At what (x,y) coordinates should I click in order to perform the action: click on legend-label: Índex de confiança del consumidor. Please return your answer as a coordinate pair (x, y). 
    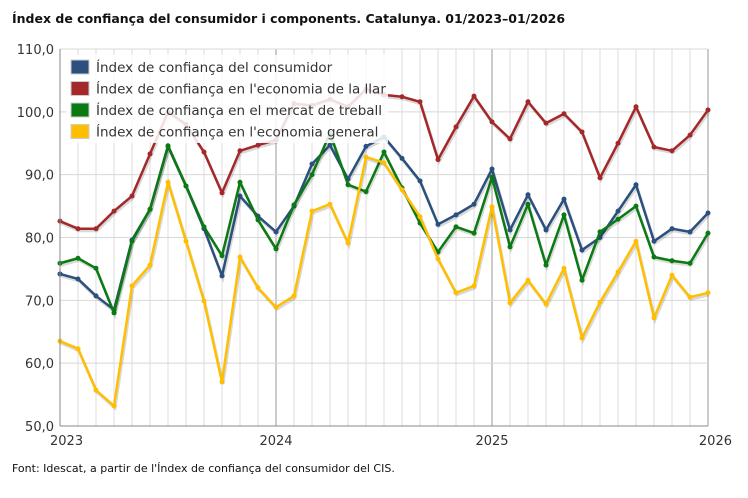
    Looking at the image, I should click on (214, 67).